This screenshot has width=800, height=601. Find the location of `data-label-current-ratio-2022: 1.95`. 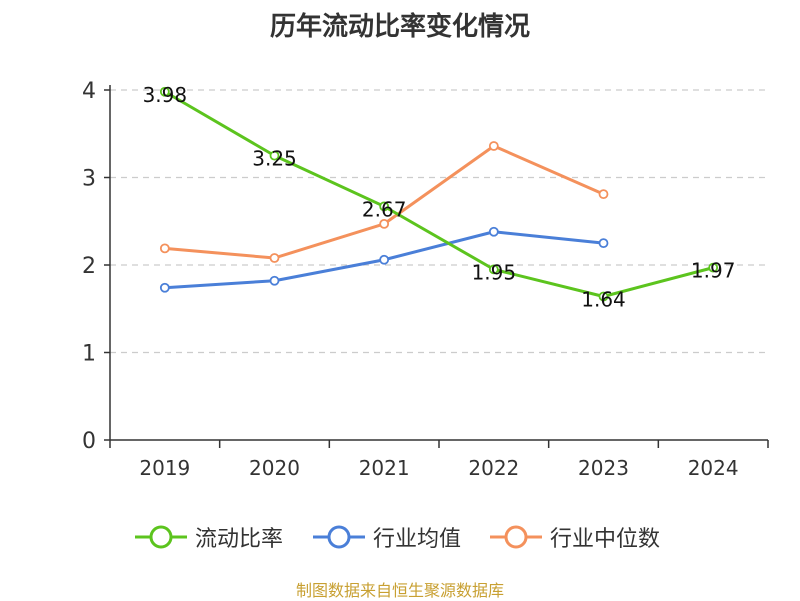

data-label-current-ratio-2022: 1.95 is located at coordinates (494, 272).